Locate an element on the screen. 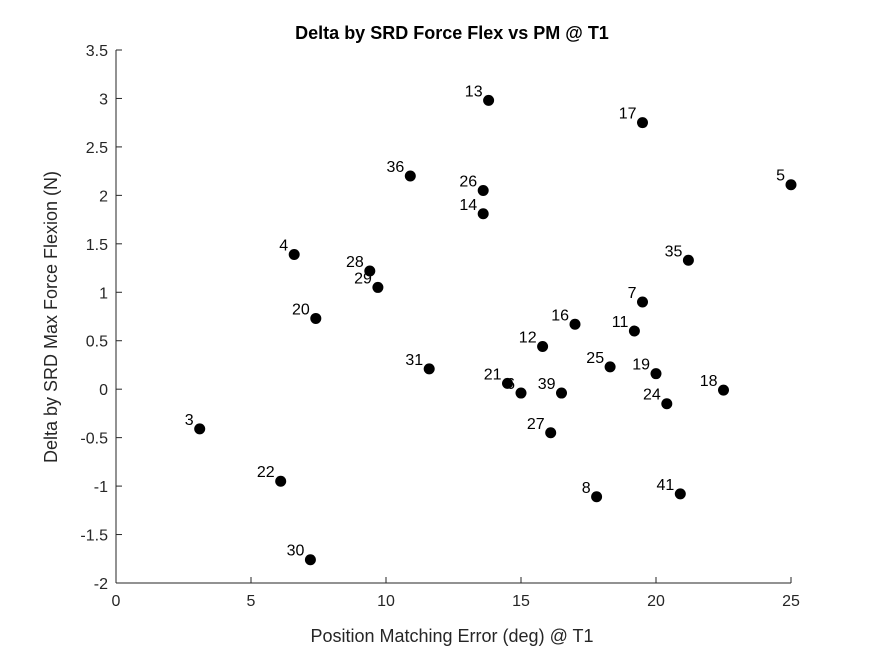 Image resolution: width=875 pixels, height=656 pixels. data-point: 12 is located at coordinates (534, 341).